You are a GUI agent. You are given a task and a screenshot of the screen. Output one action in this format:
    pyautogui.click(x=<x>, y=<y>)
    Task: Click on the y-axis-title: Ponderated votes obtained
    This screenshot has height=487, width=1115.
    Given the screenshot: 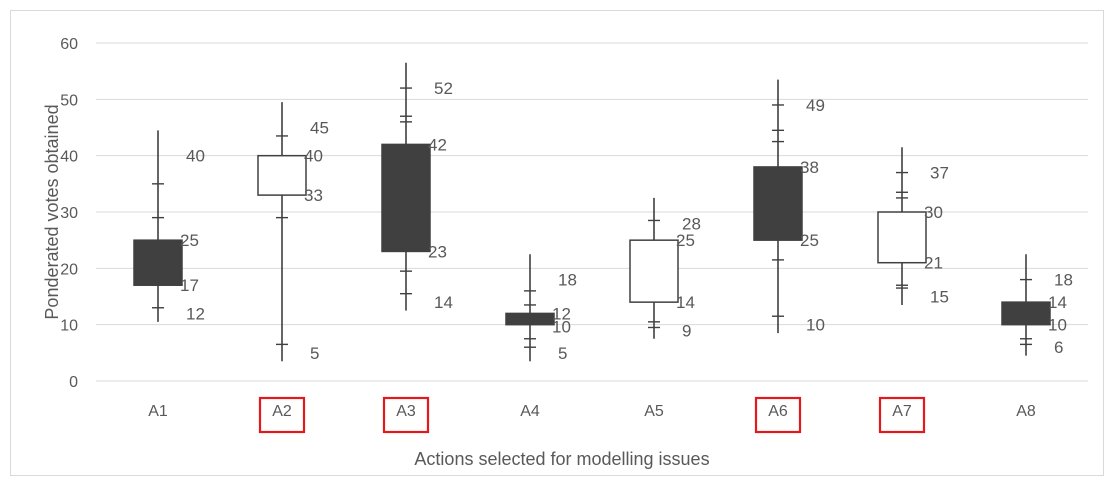 What is the action you would take?
    pyautogui.click(x=52, y=211)
    